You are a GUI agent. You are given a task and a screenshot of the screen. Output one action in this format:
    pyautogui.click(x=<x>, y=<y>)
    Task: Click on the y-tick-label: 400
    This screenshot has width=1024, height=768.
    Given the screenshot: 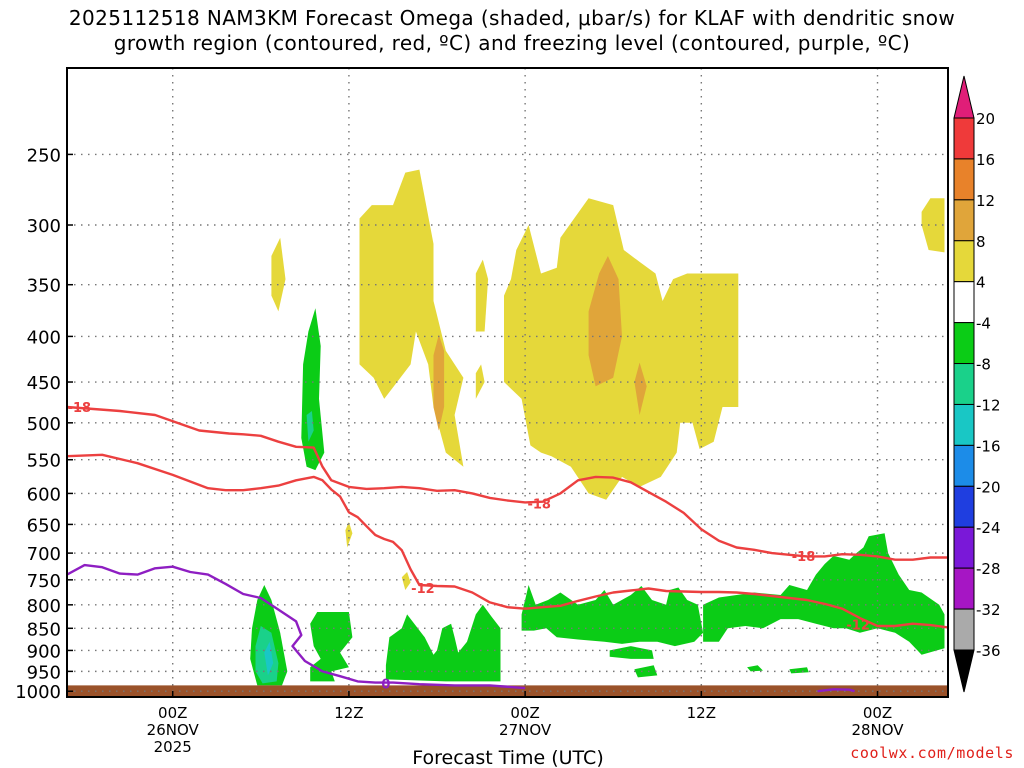 What is the action you would take?
    pyautogui.click(x=44, y=337)
    